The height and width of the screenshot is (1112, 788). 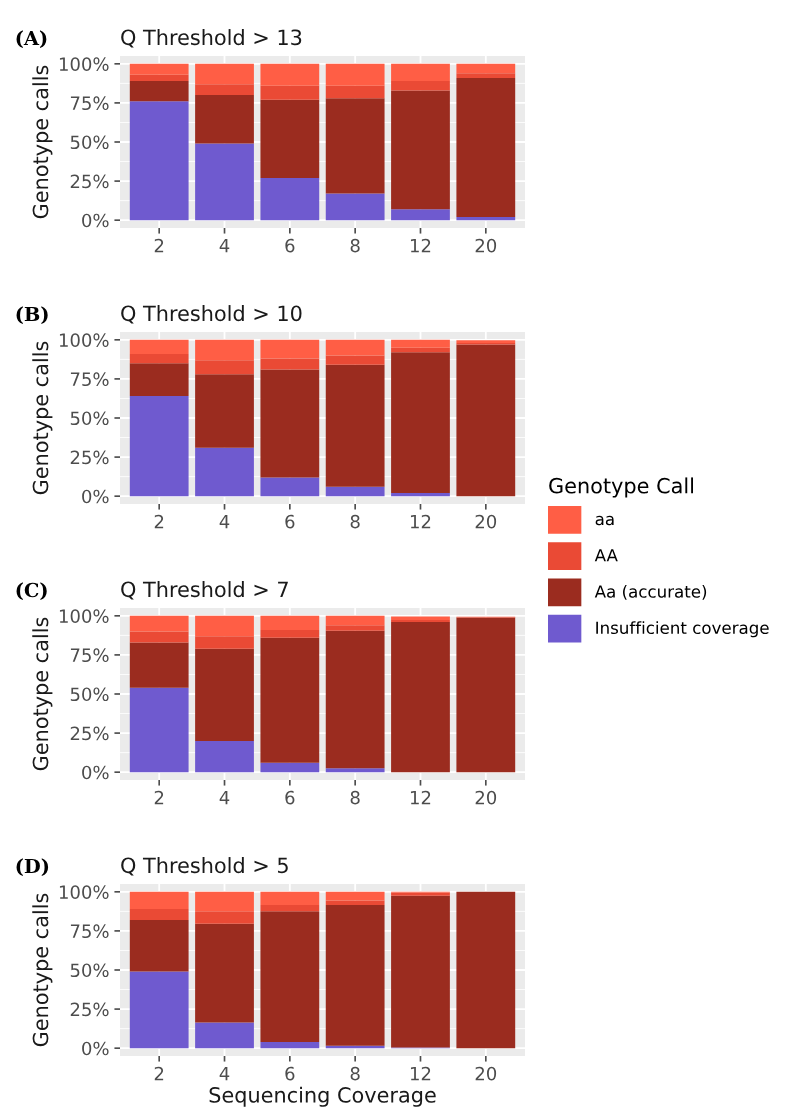 I want to click on legend-label: Aa (accurate), so click(x=650, y=592).